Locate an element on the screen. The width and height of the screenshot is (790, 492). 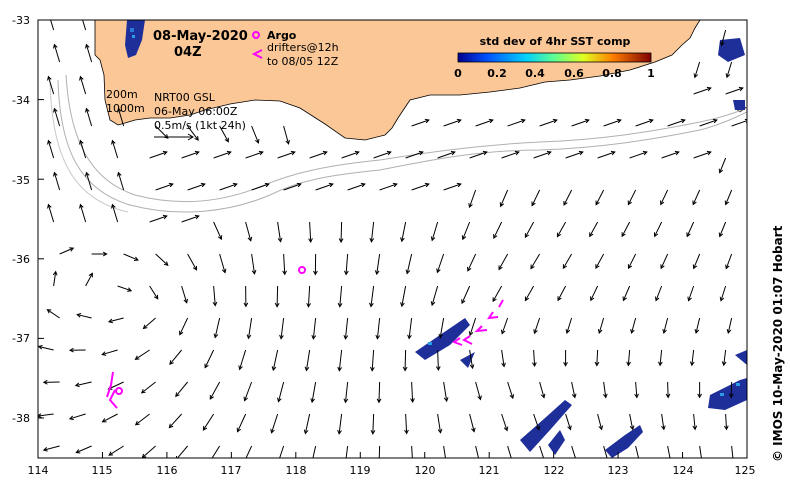
colorbar-tick-label: 0 is located at coordinates (458, 73).